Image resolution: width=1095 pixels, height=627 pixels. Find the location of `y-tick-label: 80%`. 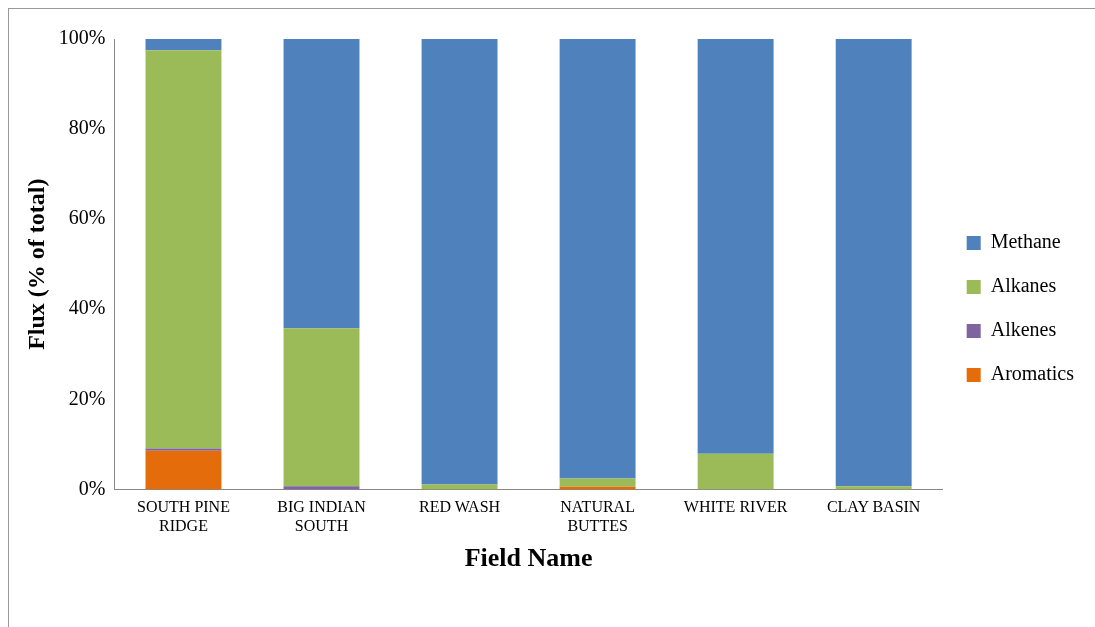

y-tick-label: 80% is located at coordinates (87, 127).